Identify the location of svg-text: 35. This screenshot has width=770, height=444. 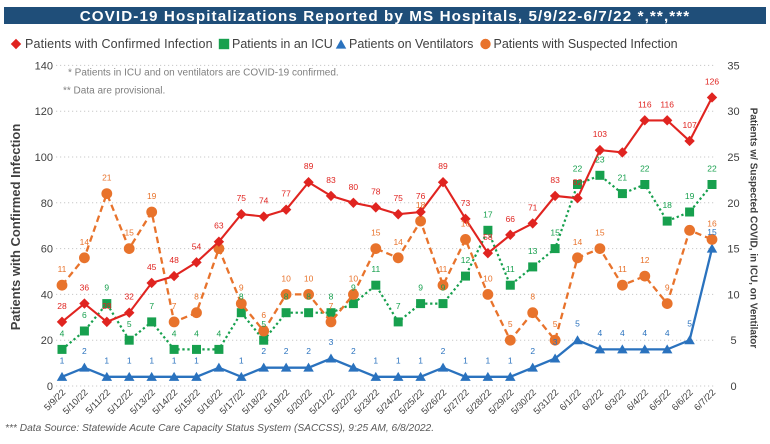
(733, 66).